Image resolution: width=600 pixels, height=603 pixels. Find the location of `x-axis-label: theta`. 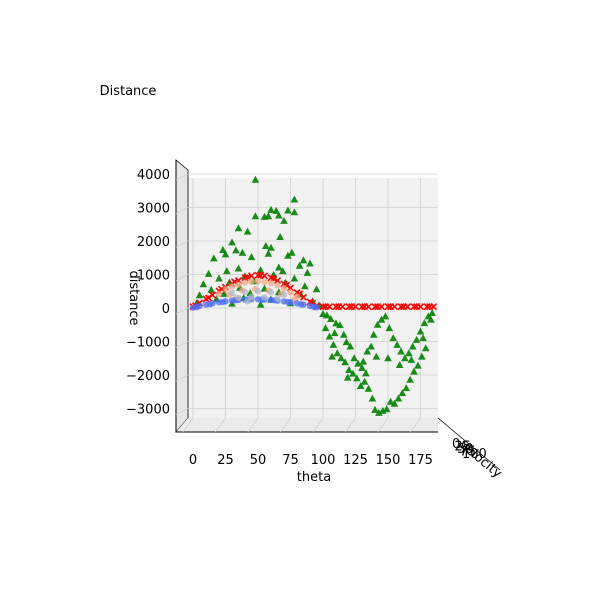

x-axis-label: theta is located at coordinates (314, 477).